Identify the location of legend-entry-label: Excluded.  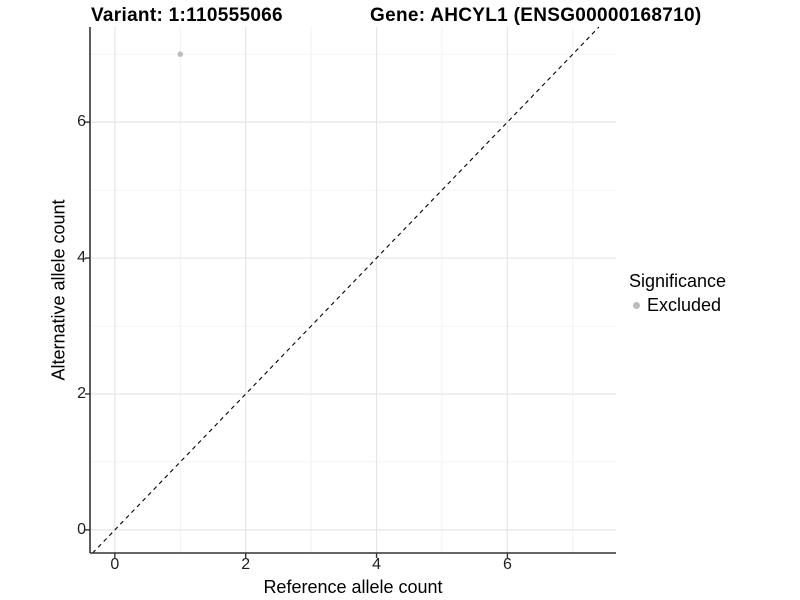
(684, 305).